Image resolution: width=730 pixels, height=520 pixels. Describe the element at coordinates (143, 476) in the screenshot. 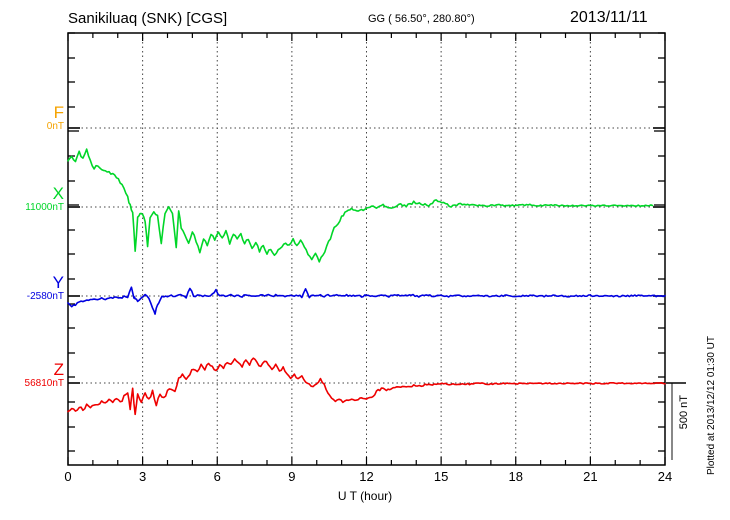

I see `x-tick-label-3: 3` at that location.